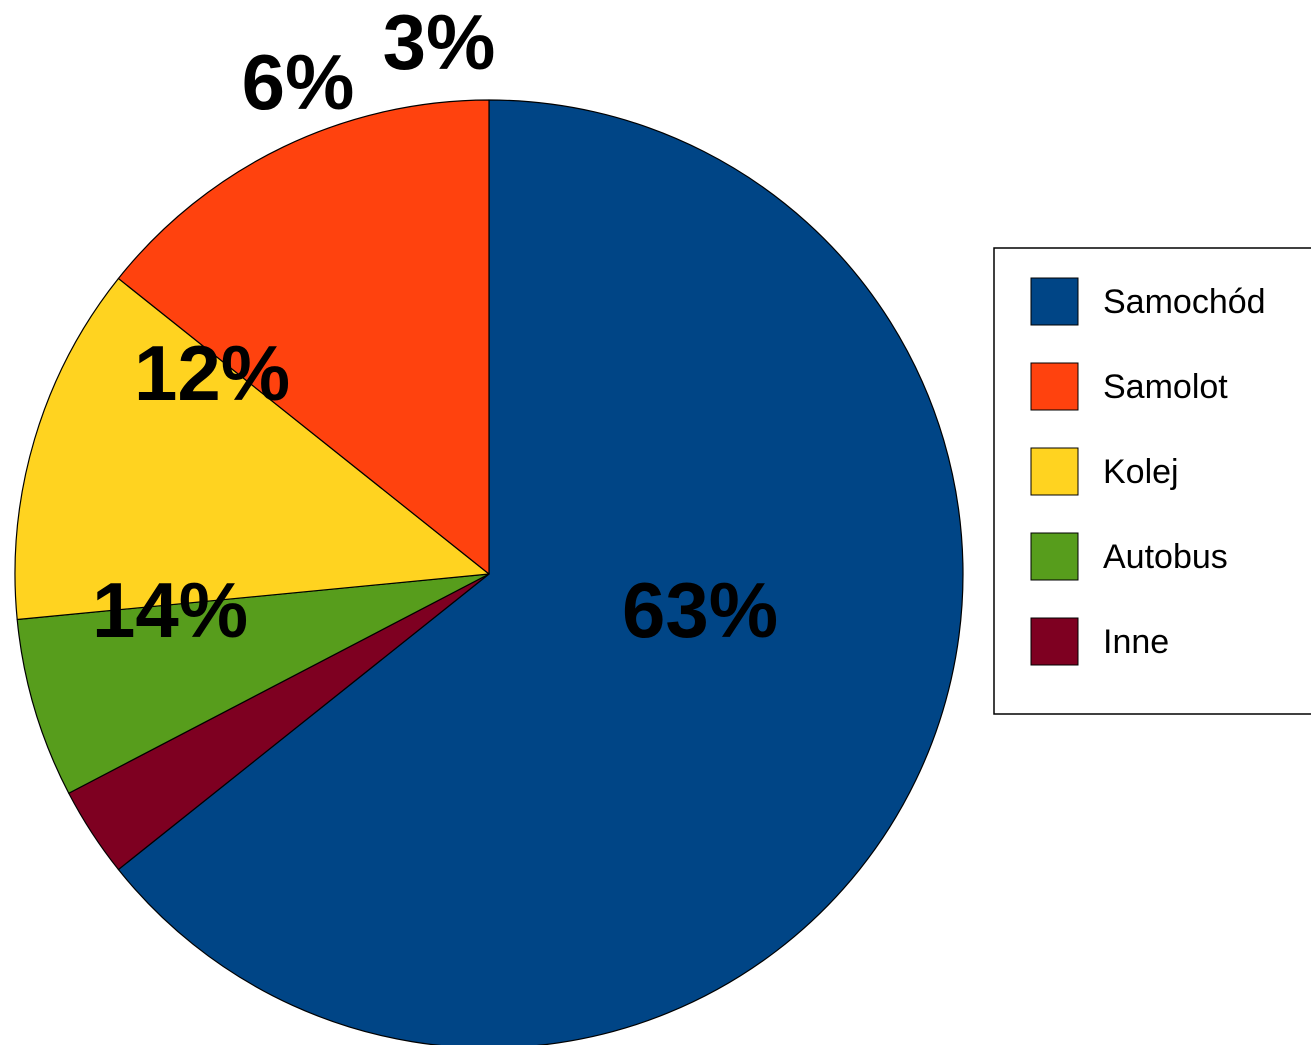  What do you see at coordinates (170, 610) in the screenshot?
I see `data-label-samolot: 14%` at bounding box center [170, 610].